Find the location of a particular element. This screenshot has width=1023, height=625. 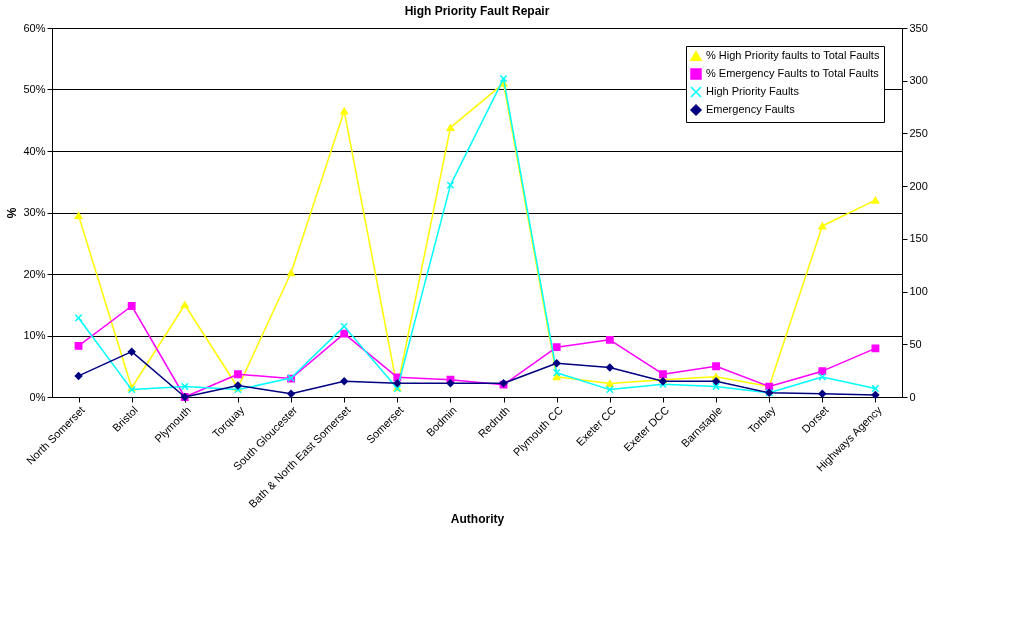

y-tick-label: 40% is located at coordinates (34, 150).